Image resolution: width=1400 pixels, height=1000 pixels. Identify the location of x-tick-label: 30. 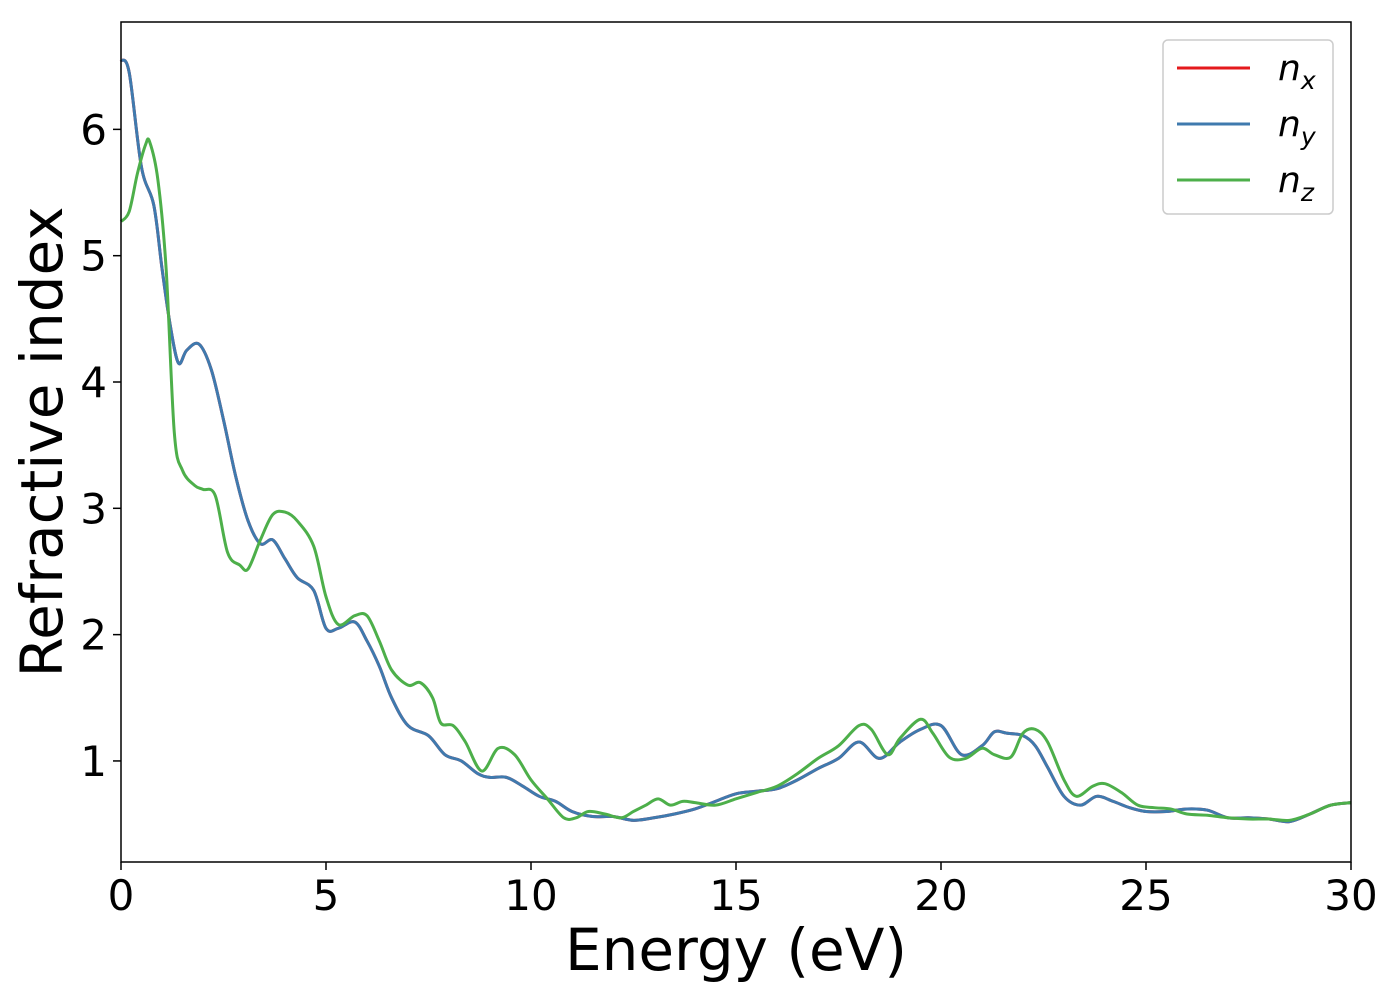
(1350, 895).